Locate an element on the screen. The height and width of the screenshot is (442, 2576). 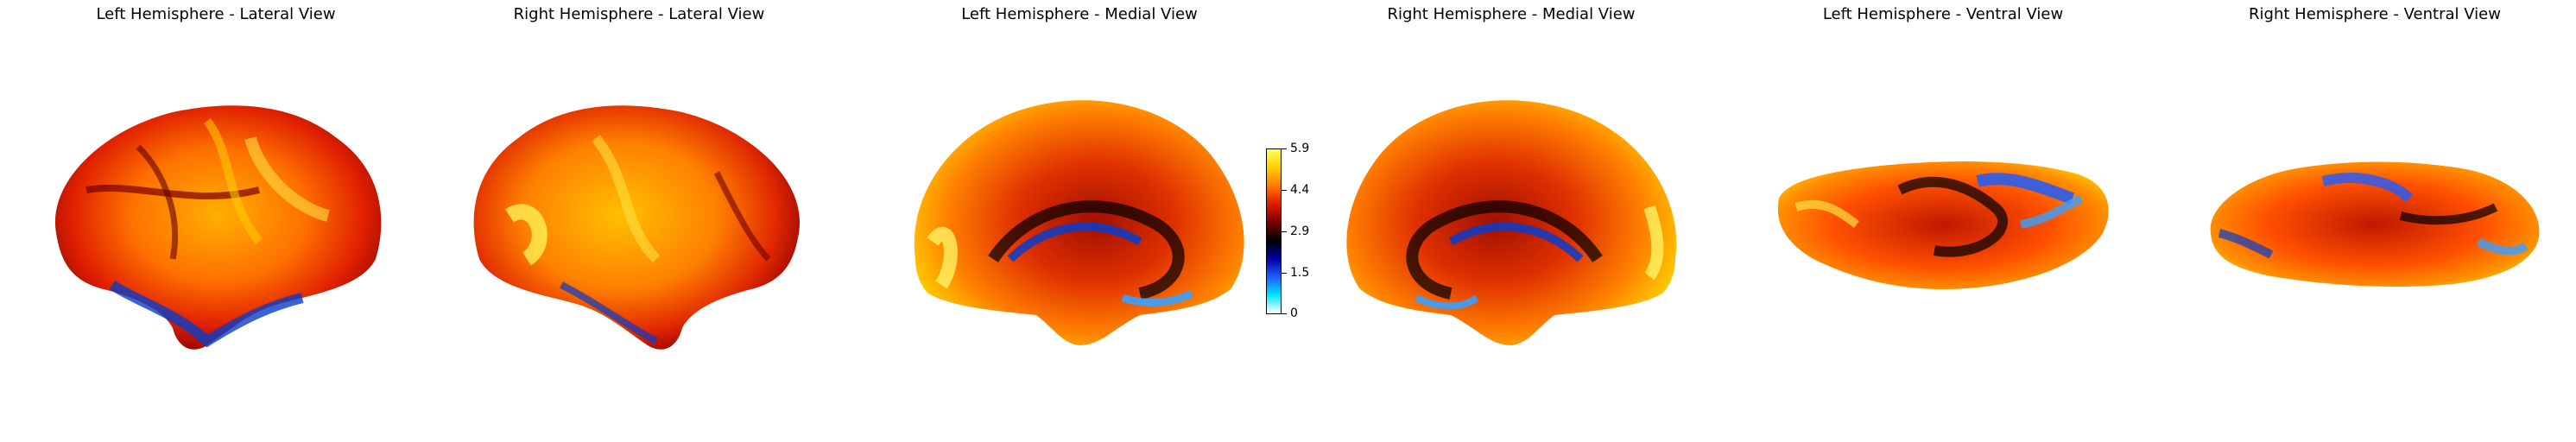
colorbar-tick-label: 1.5 is located at coordinates (1300, 273).